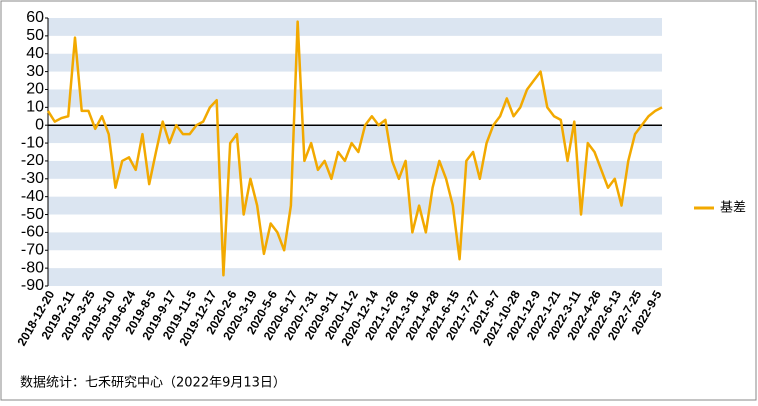 This screenshot has height=406, width=758. Describe the element at coordinates (32, 285) in the screenshot. I see `y-tick-label: -90` at that location.